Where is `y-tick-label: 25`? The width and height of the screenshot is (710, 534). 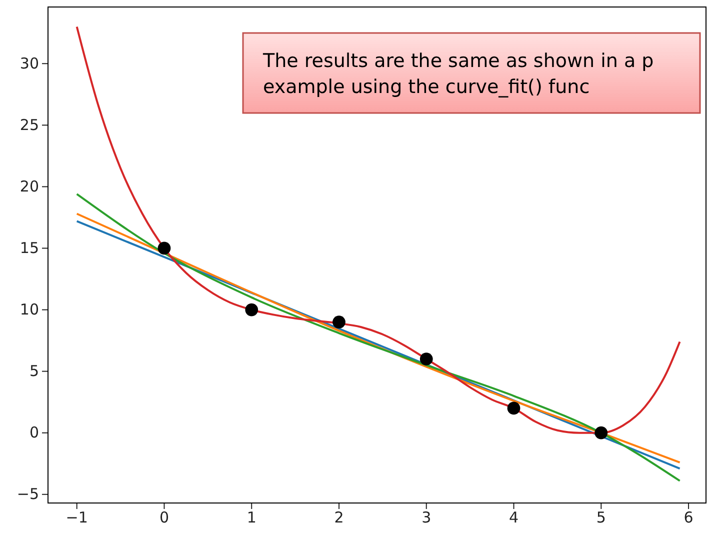
y-tick-label: 25 is located at coordinates (29, 125).